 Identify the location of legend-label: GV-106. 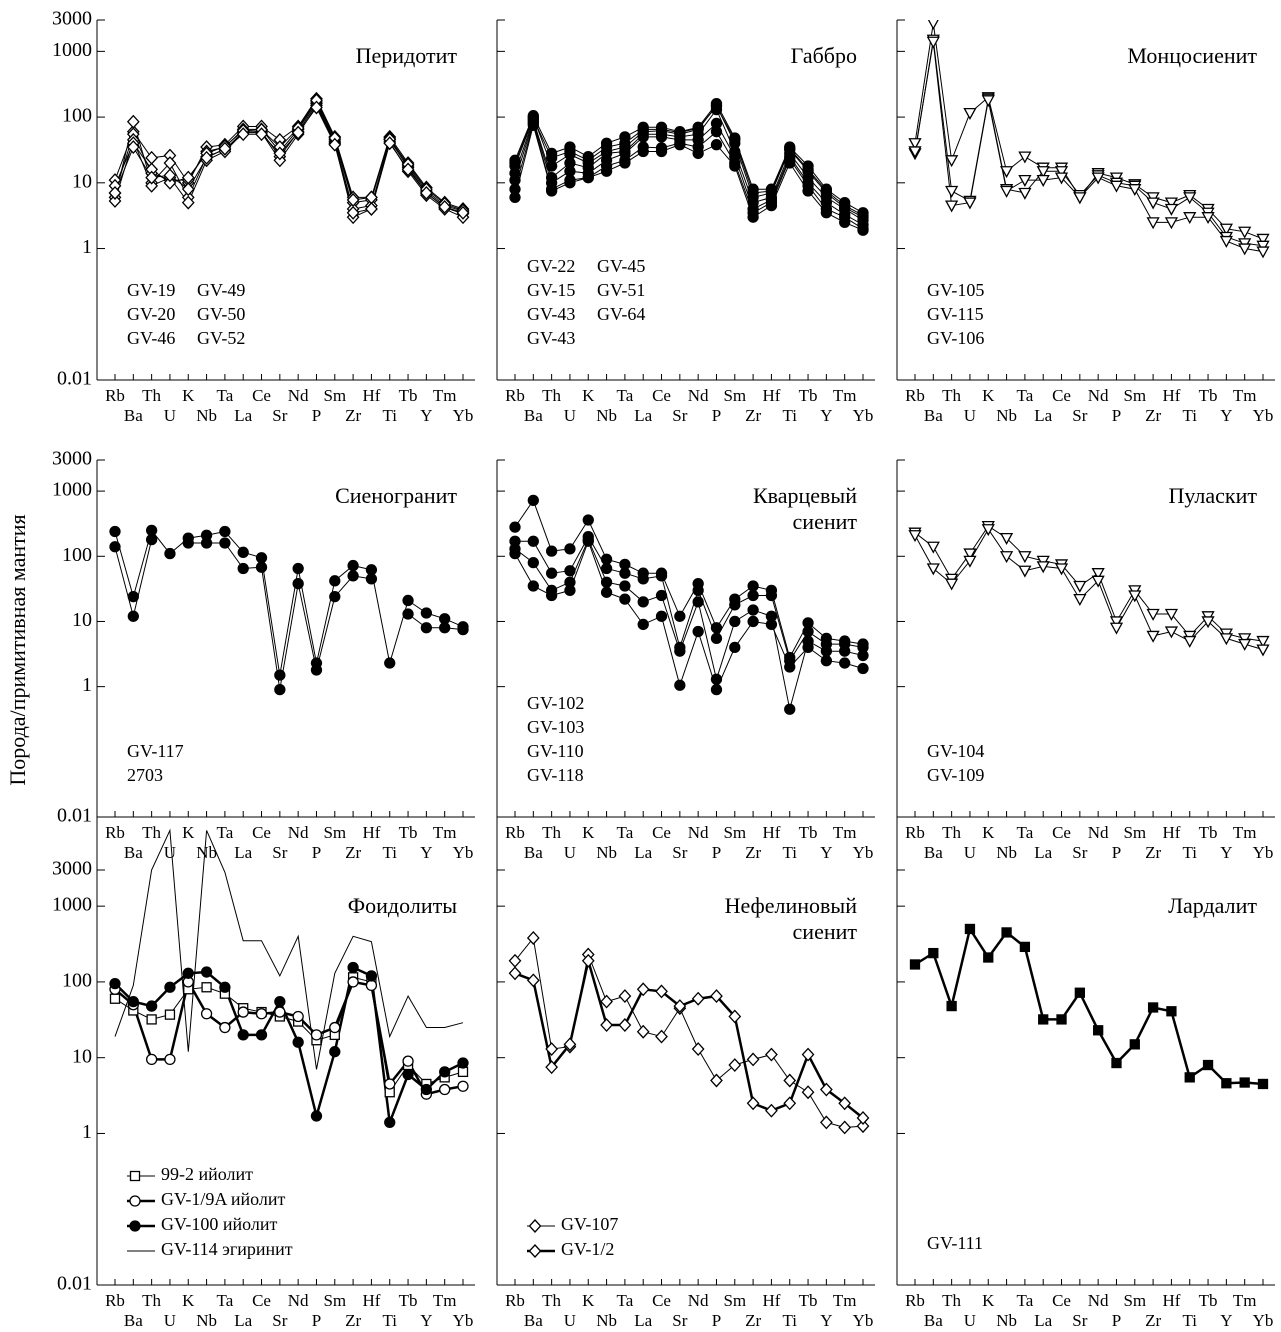
(955, 338).